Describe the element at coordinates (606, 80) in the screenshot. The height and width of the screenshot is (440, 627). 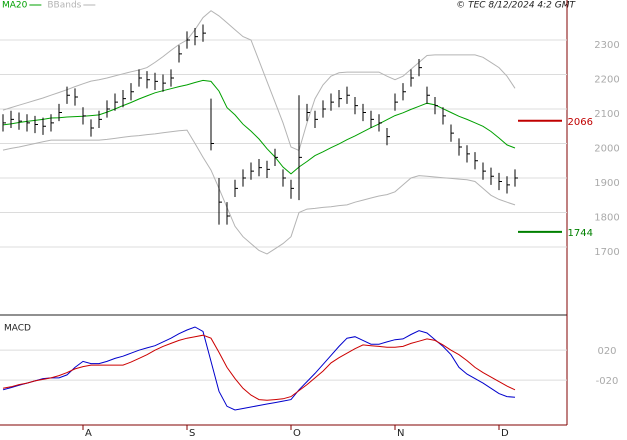
I see `y-tick-label: 2200` at that location.